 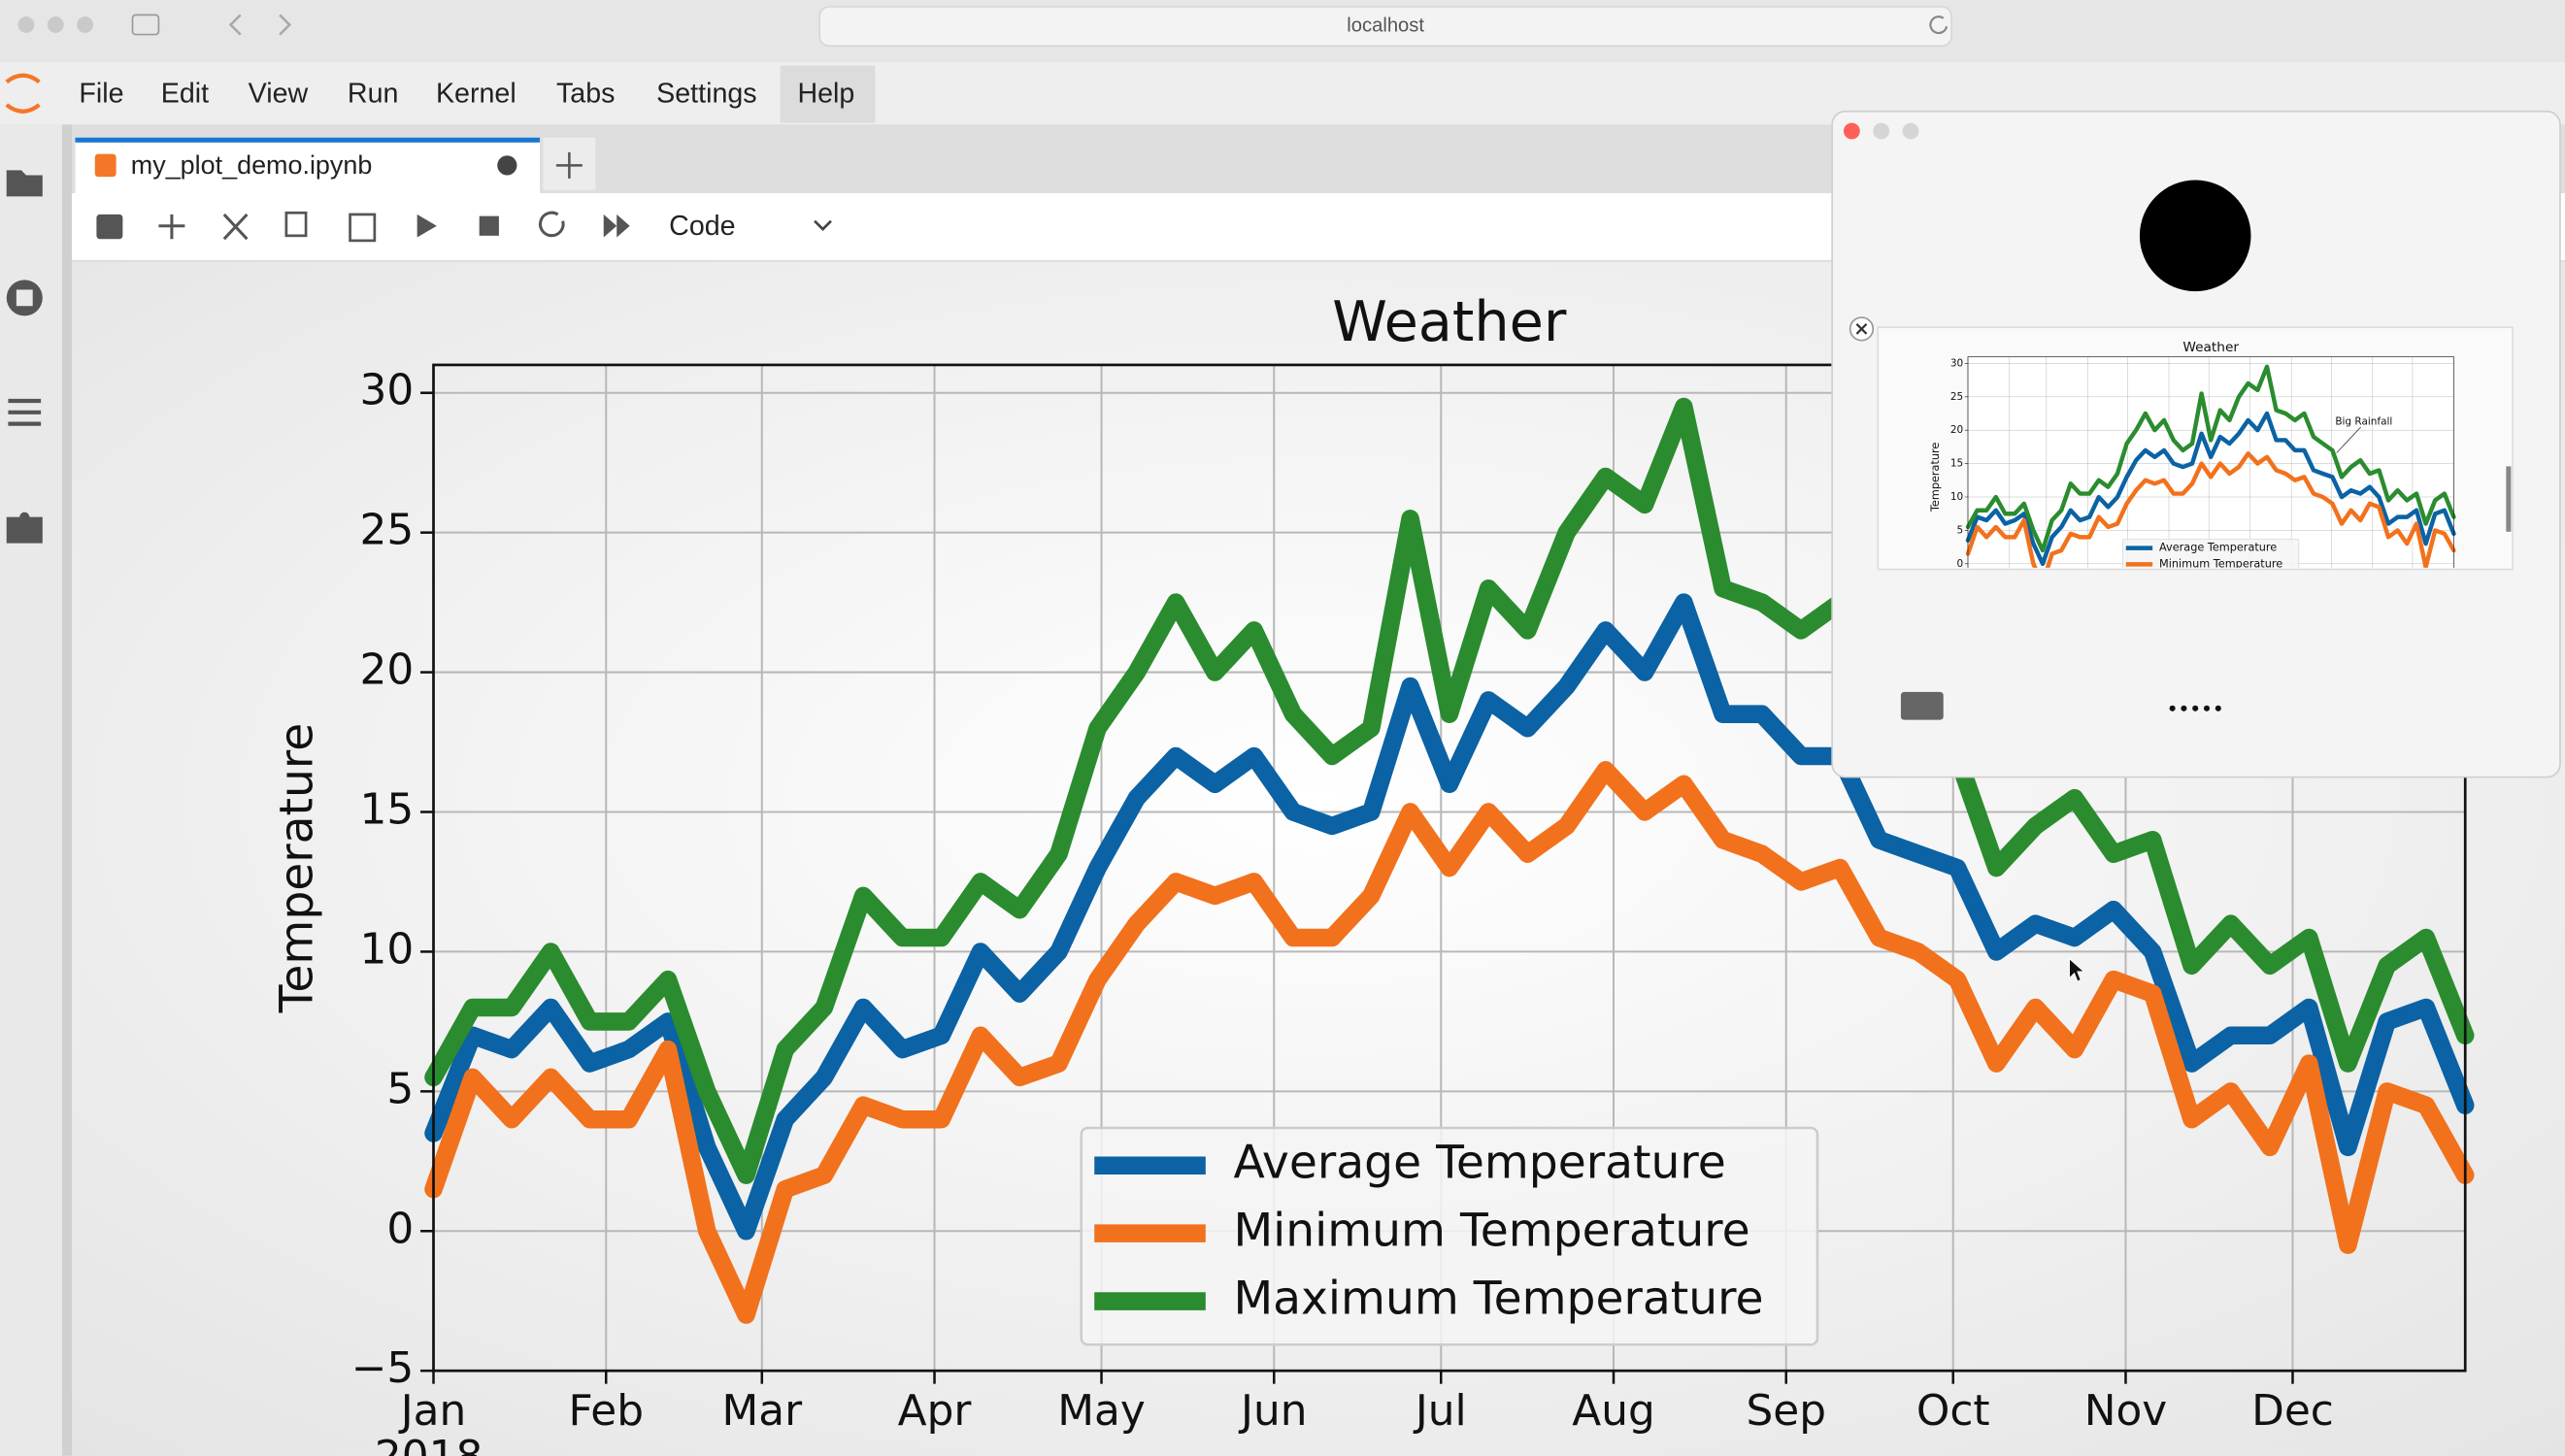 What do you see at coordinates (363, 228) in the screenshot?
I see `paste-icon` at bounding box center [363, 228].